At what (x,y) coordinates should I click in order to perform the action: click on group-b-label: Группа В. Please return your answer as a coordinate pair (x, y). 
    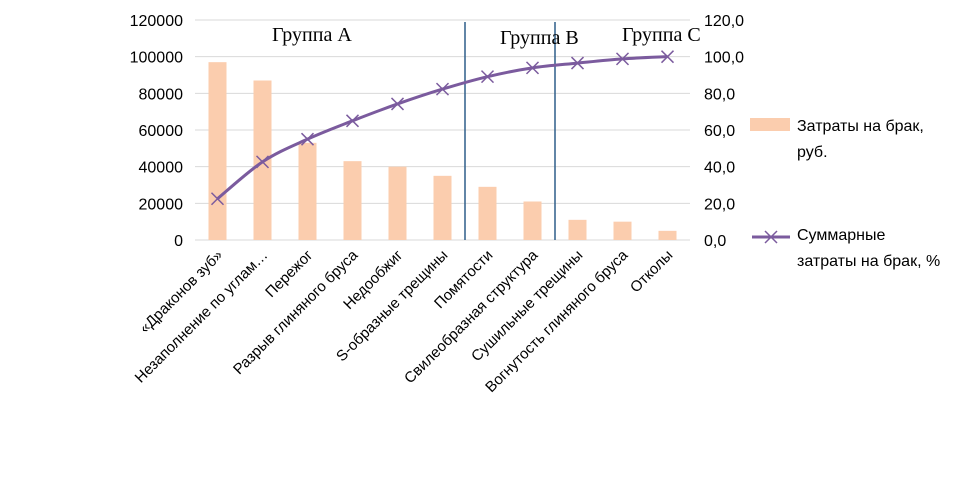
    Looking at the image, I should click on (539, 38).